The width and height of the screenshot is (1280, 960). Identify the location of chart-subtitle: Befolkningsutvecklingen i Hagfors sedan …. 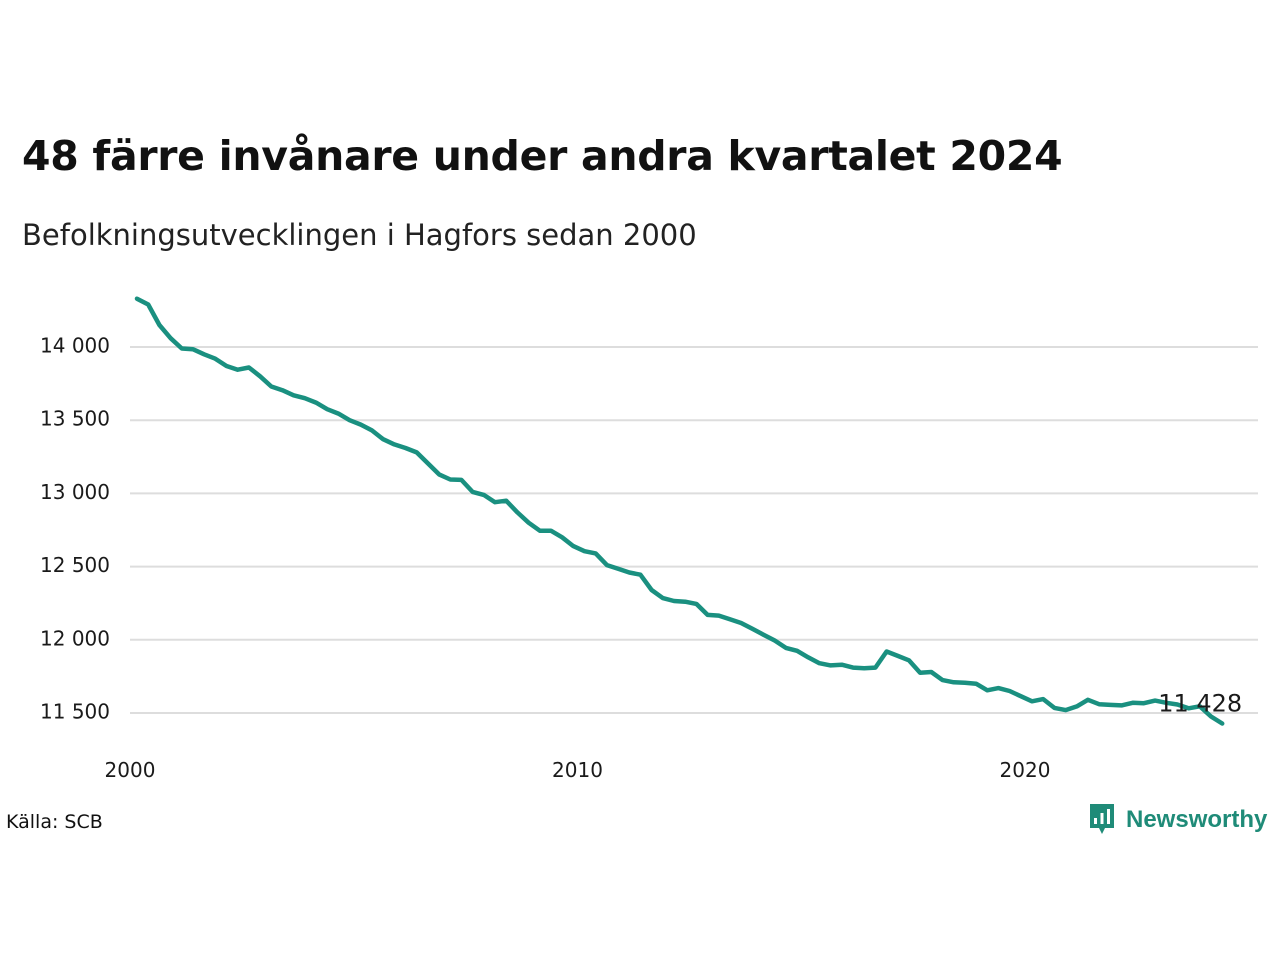
(359, 235).